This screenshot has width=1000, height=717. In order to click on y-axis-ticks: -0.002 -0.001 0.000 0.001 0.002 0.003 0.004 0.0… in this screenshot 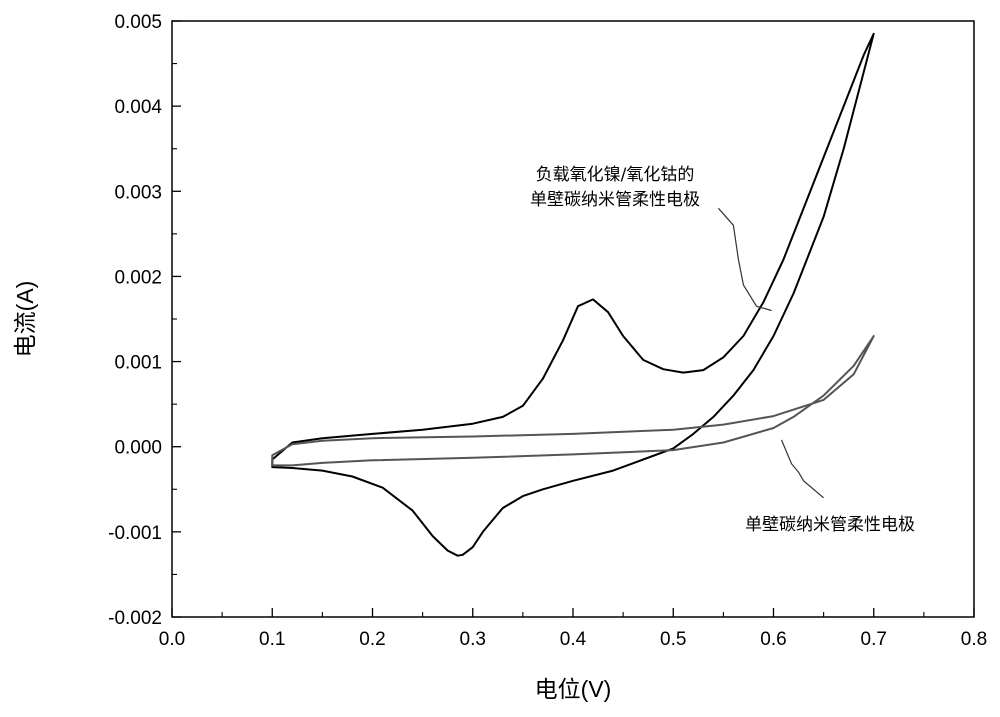, I will do `click(144, 320)`.